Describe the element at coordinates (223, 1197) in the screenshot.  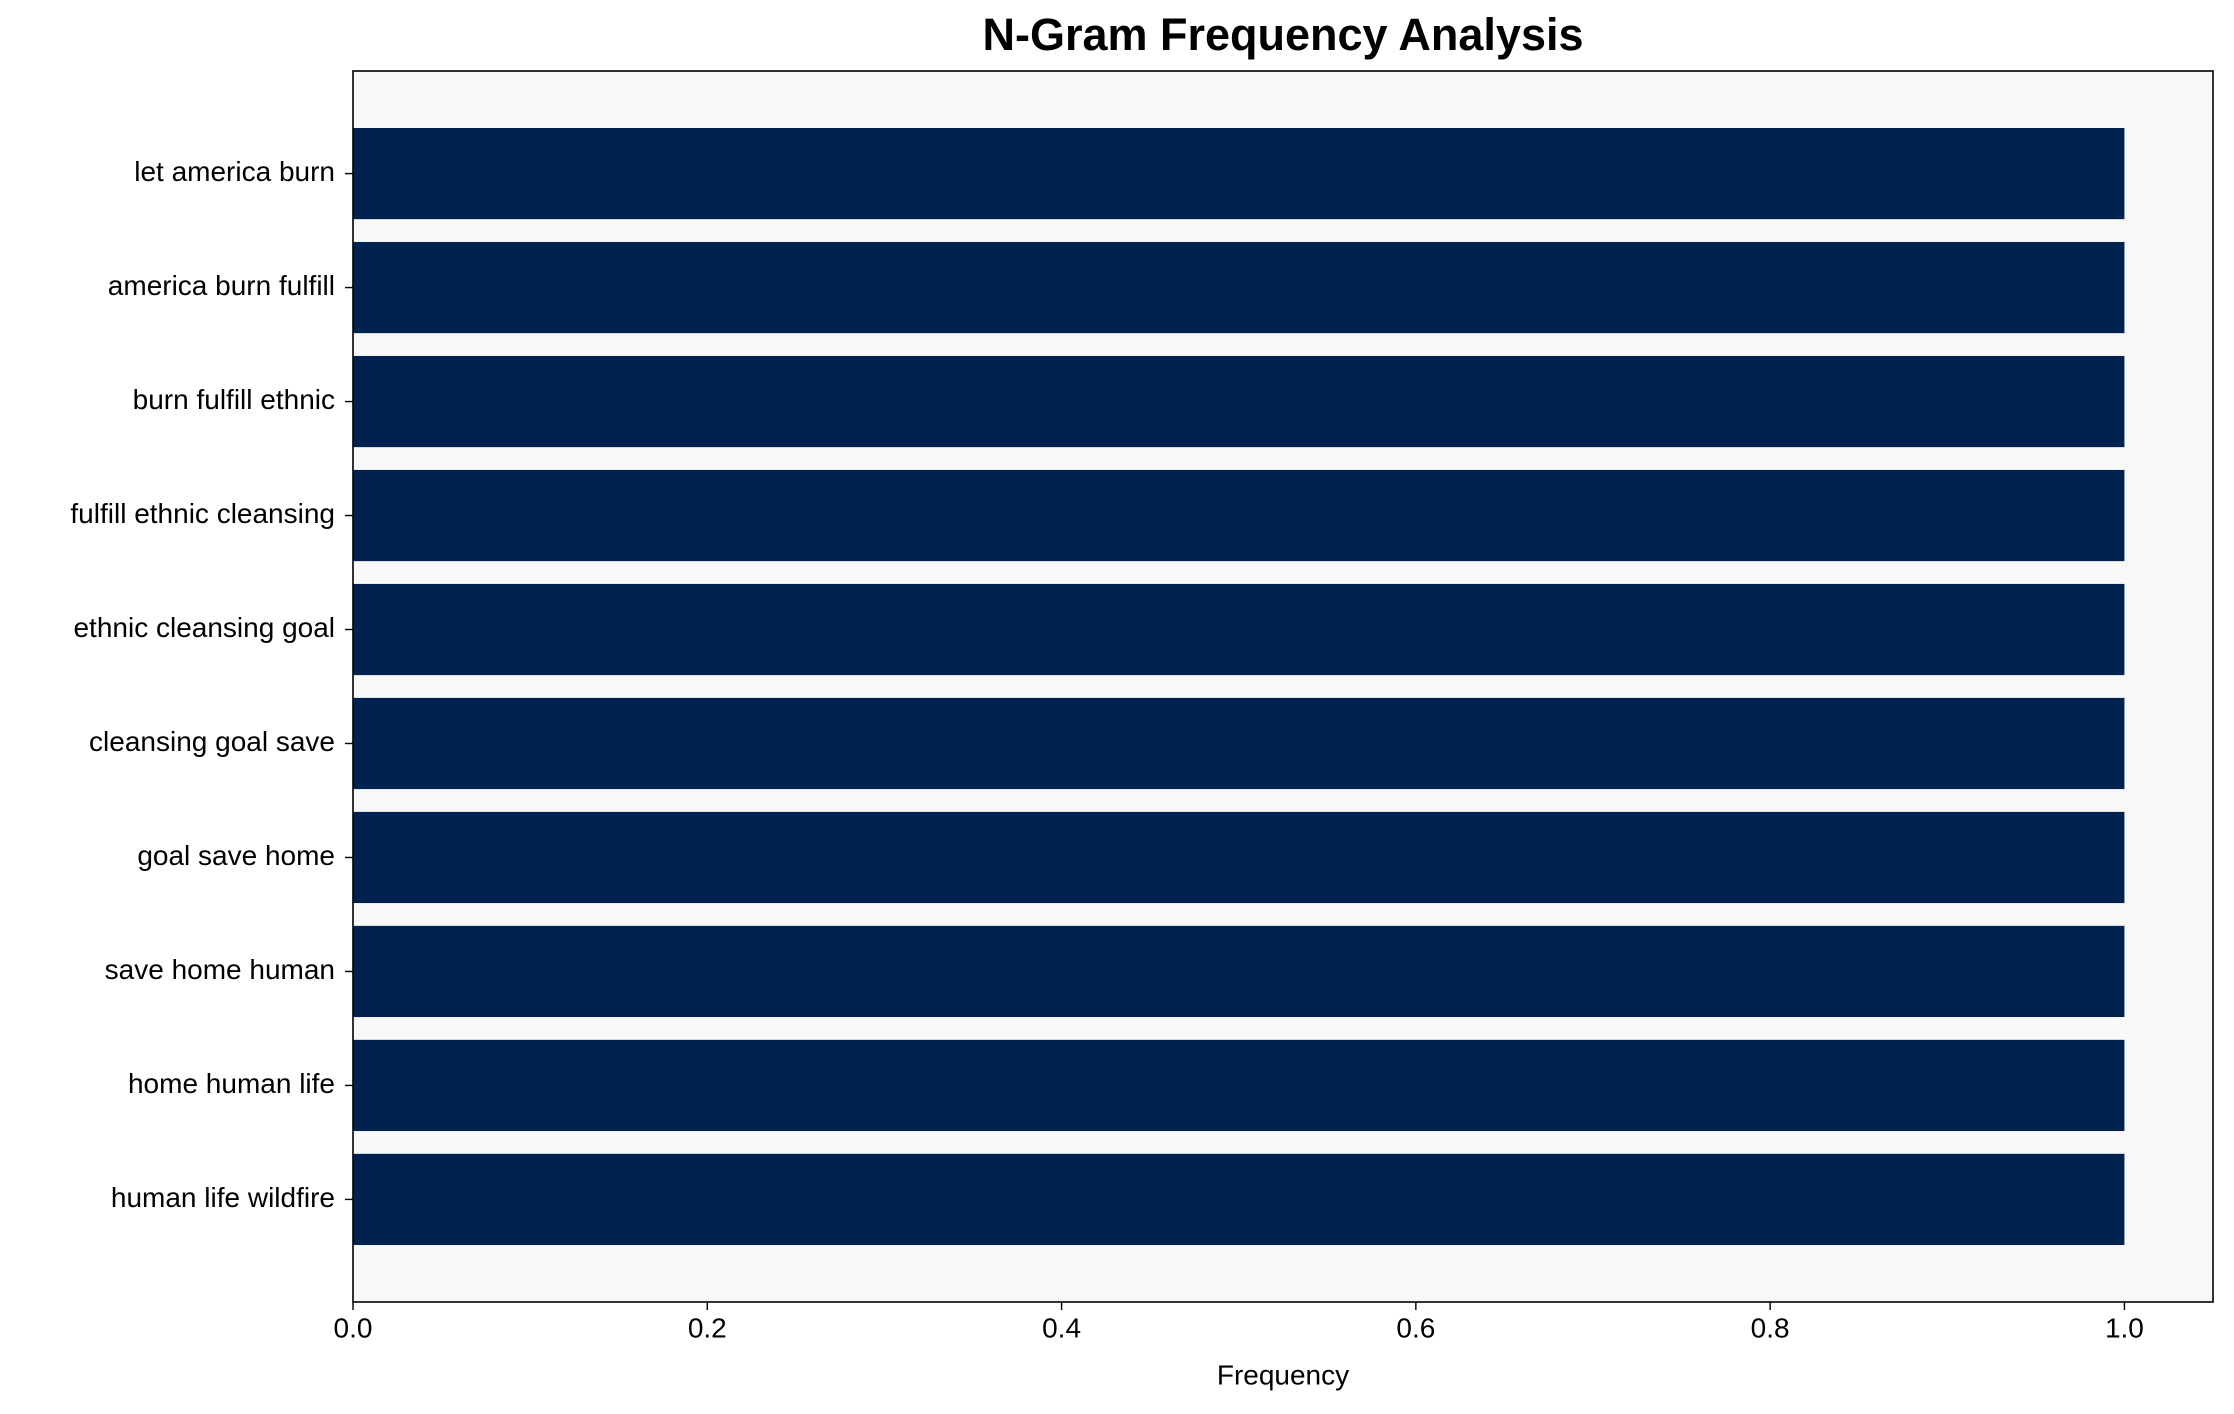
I see `y-tick-label: human life wildfire` at that location.